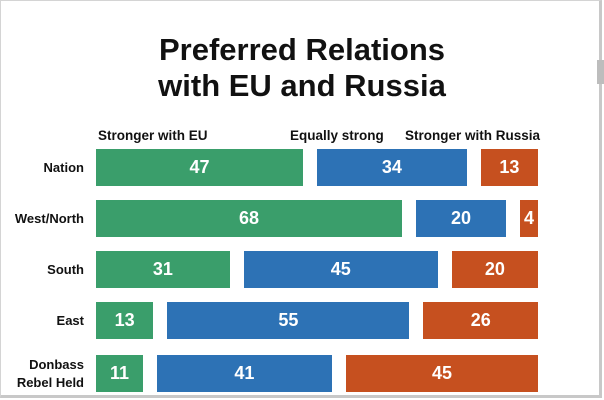 The height and width of the screenshot is (400, 604). I want to click on bar-value-label: 47, so click(199, 167).